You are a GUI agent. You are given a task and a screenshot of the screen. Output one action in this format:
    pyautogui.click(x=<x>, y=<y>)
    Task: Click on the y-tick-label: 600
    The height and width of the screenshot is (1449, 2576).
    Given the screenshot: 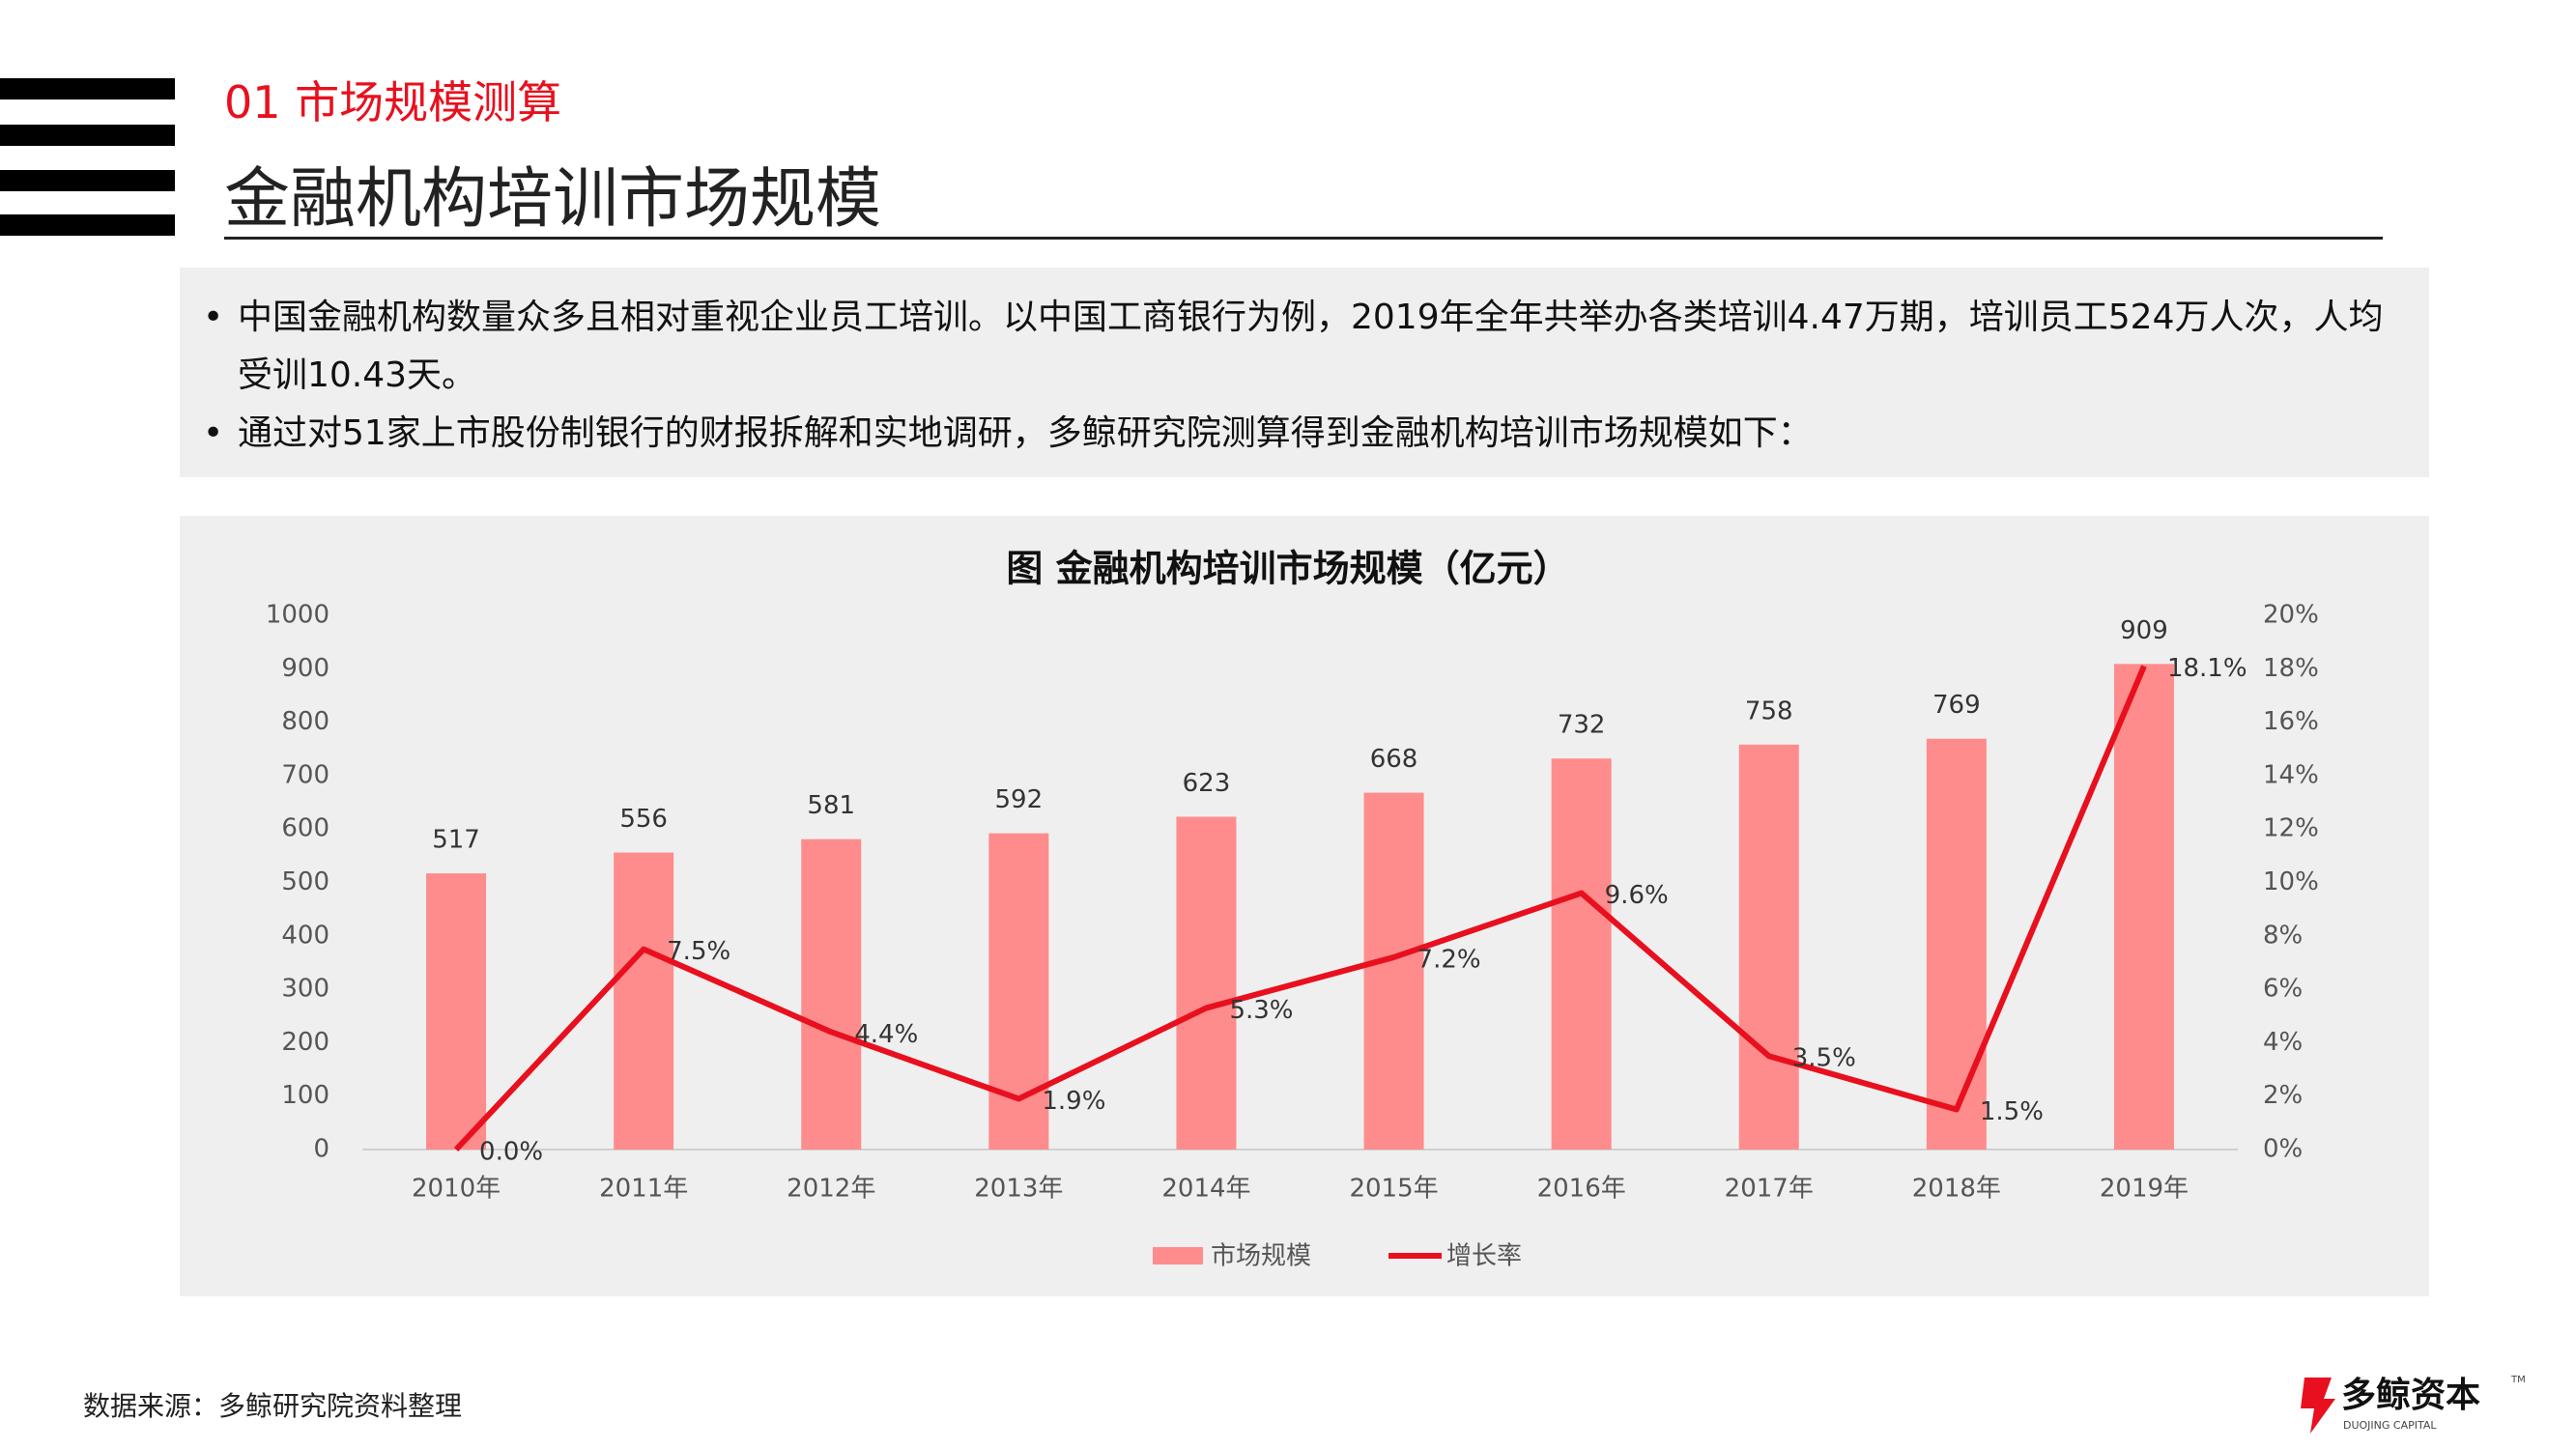 What is the action you would take?
    pyautogui.click(x=305, y=828)
    